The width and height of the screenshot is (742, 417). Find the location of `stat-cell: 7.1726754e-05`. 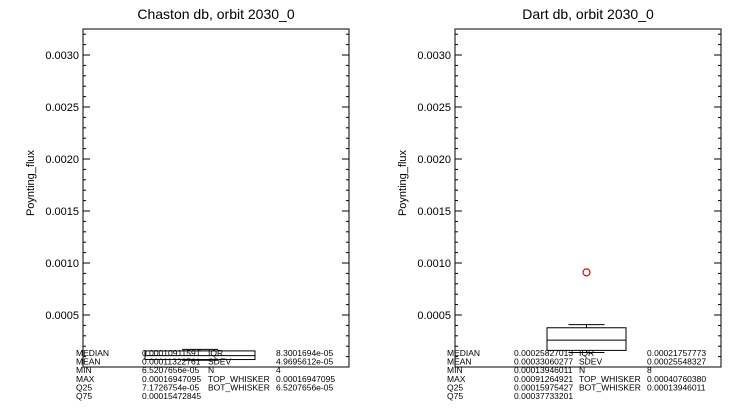

stat-cell: 7.1726754e-05 is located at coordinates (170, 387).